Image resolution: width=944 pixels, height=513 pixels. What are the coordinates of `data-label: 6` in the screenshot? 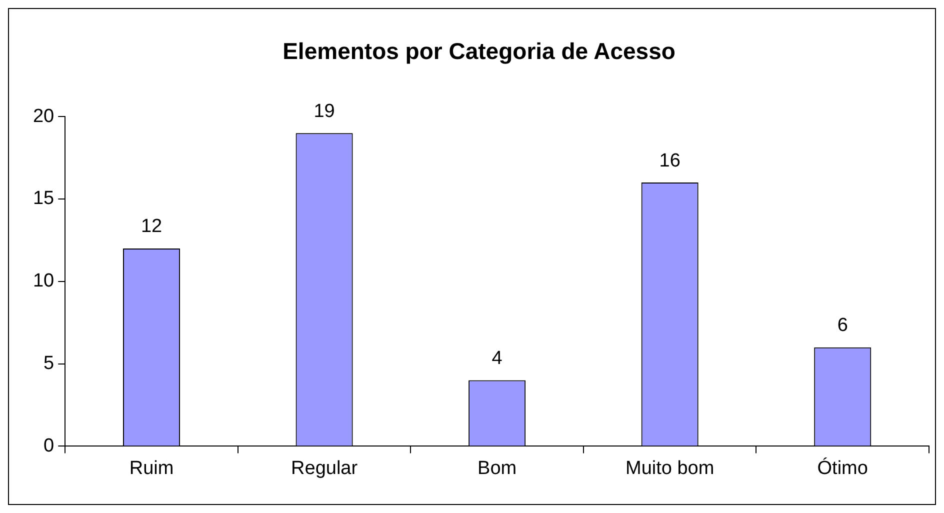 It's located at (842, 325).